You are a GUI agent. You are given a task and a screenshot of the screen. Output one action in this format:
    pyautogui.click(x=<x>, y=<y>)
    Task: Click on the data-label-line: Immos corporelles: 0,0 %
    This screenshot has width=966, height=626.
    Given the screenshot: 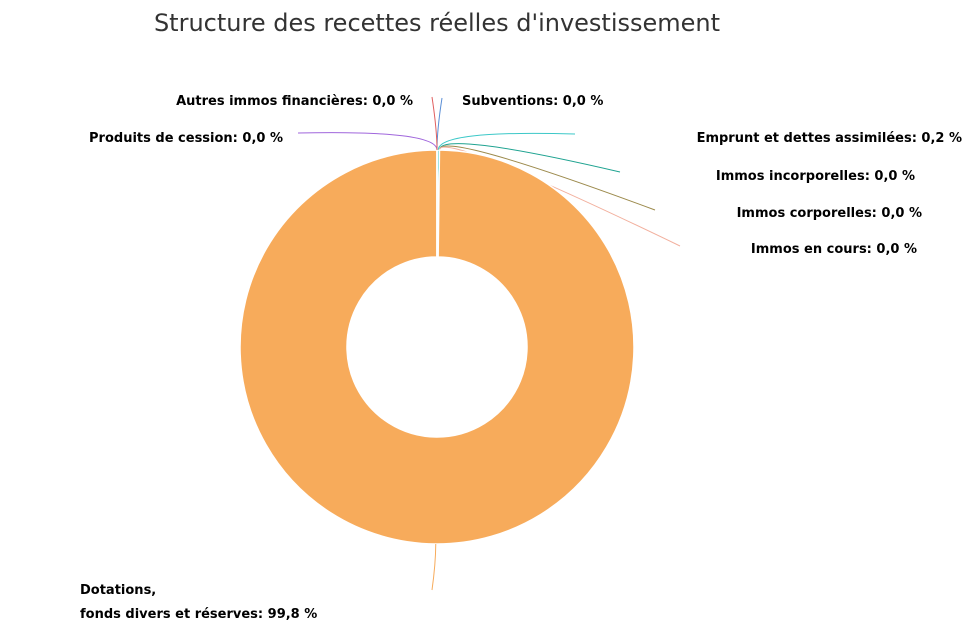 What is the action you would take?
    pyautogui.click(x=829, y=213)
    